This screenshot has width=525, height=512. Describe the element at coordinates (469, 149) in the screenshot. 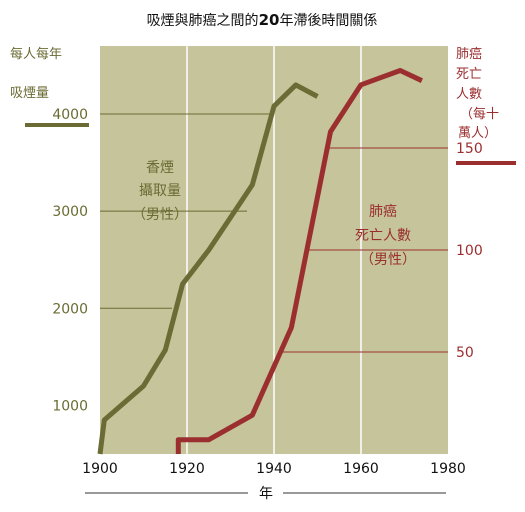

I see `right-tick-150: 150` at that location.